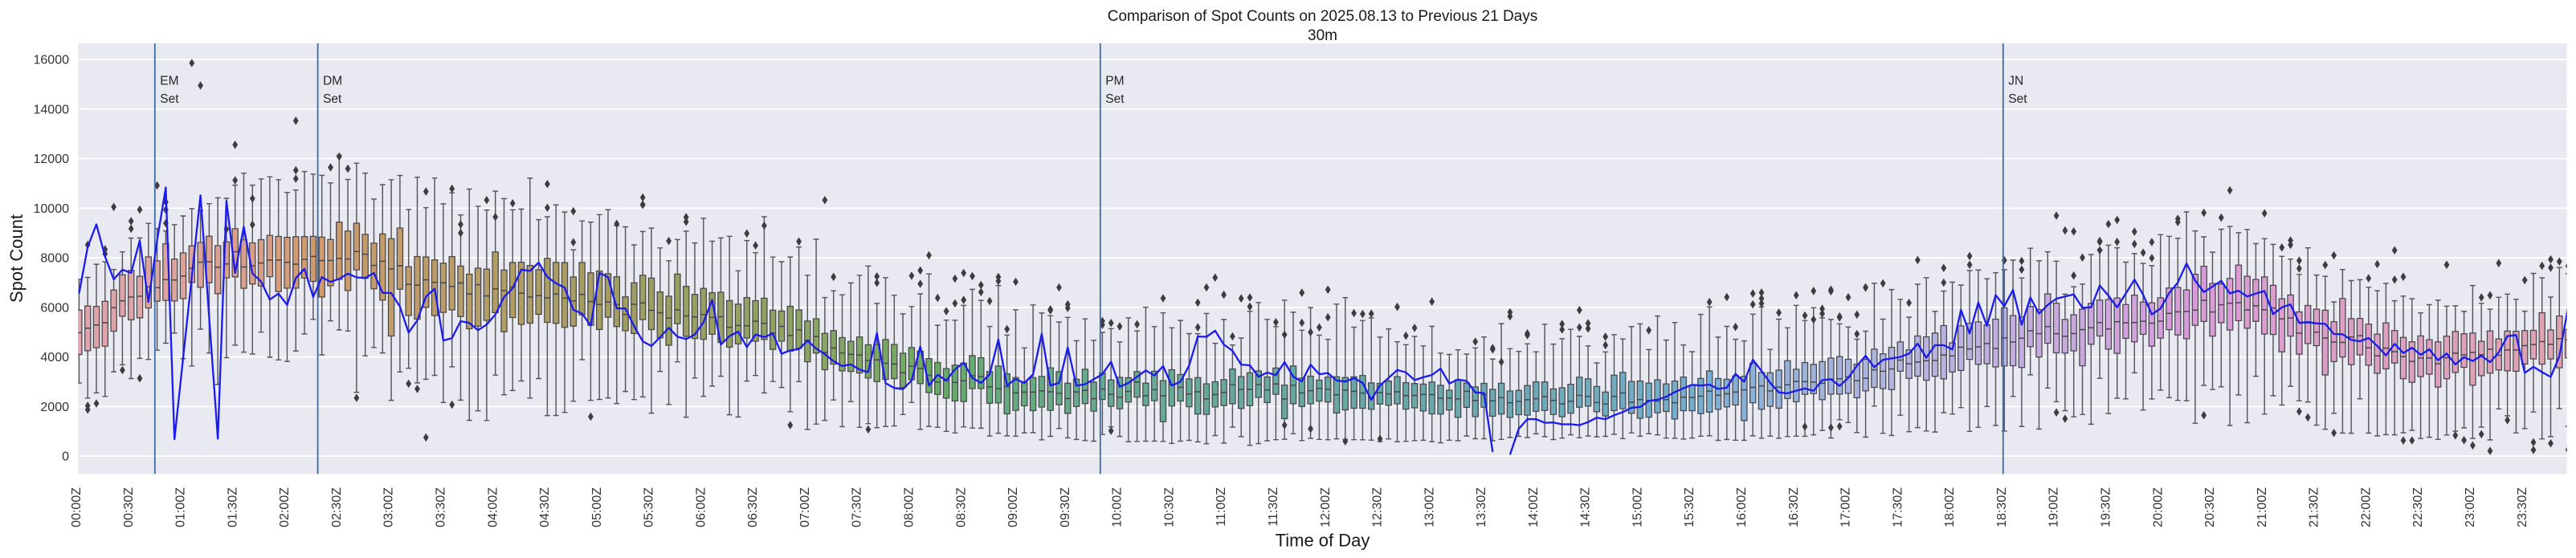  What do you see at coordinates (2210, 507) in the screenshot?
I see `svg-text: 20:30Z` at bounding box center [2210, 507].